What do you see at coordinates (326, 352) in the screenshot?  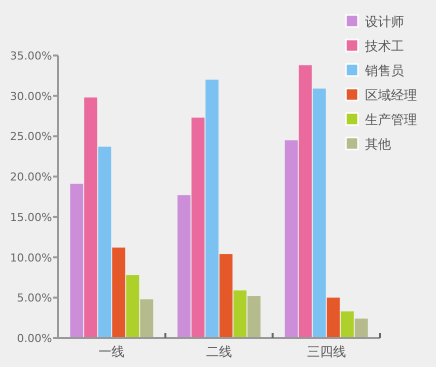 I see `x-tick-label: 三四线` at bounding box center [326, 352].